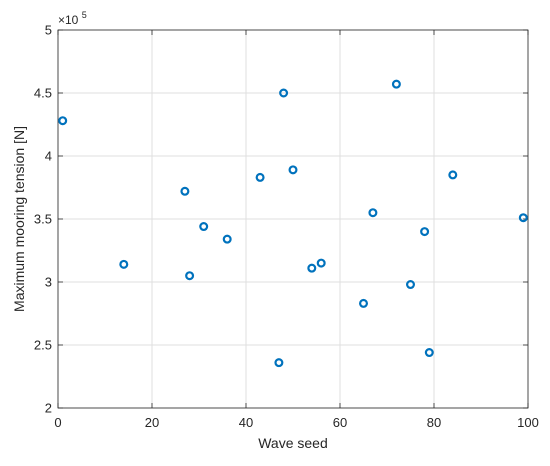  I want to click on x-tick-label: 20, so click(152, 422).